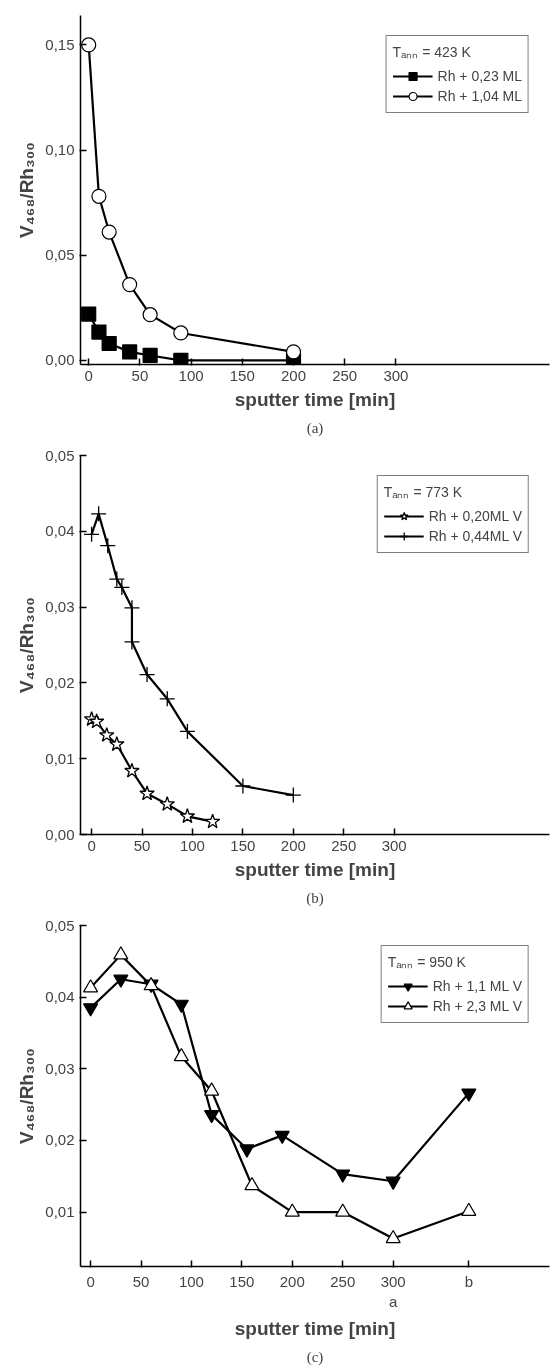 The image size is (559, 1369). I want to click on legend-label: Rh + 1,1 ML V, so click(477, 986).